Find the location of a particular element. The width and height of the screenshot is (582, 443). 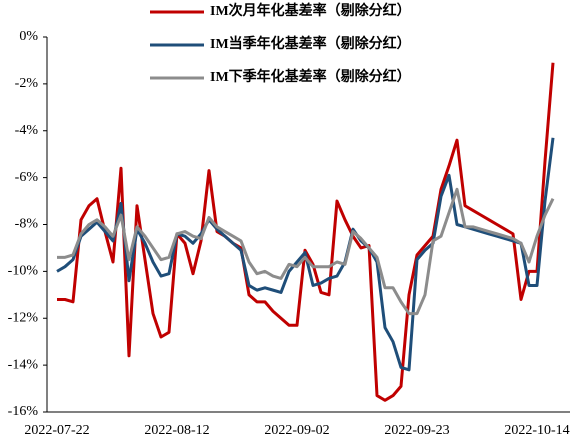

y-tick-label: -16% is located at coordinates (23, 411).